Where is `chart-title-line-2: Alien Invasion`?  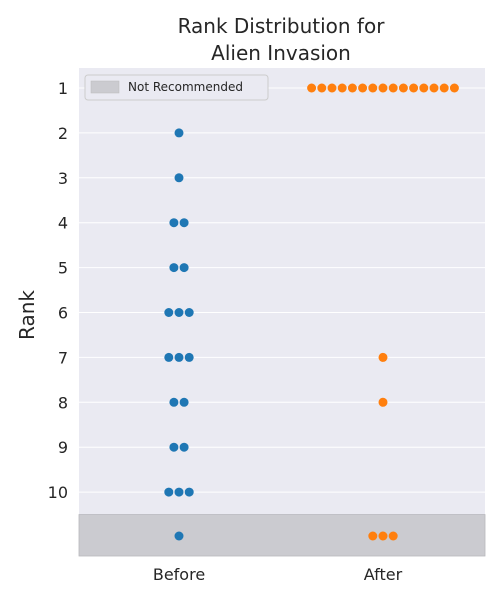
chart-title-line-2: Alien Invasion is located at coordinates (281, 53).